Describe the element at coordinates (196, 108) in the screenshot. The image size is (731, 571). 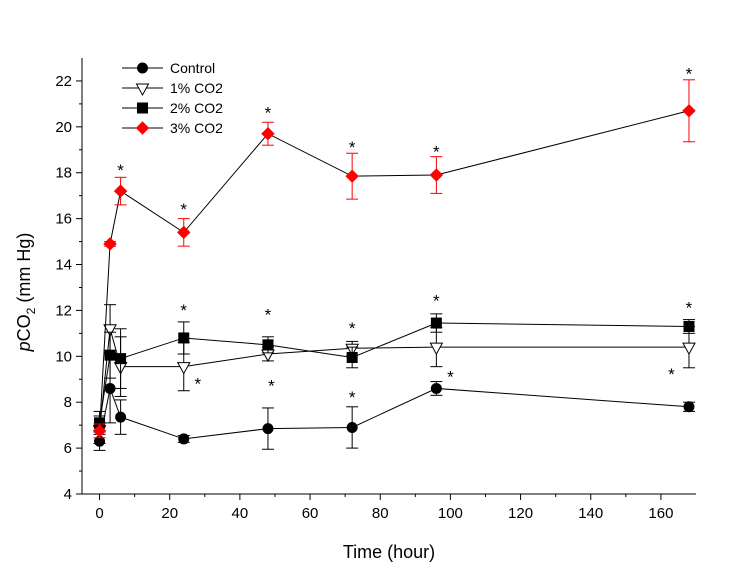
I see `legend-label: 2% CO2` at that location.